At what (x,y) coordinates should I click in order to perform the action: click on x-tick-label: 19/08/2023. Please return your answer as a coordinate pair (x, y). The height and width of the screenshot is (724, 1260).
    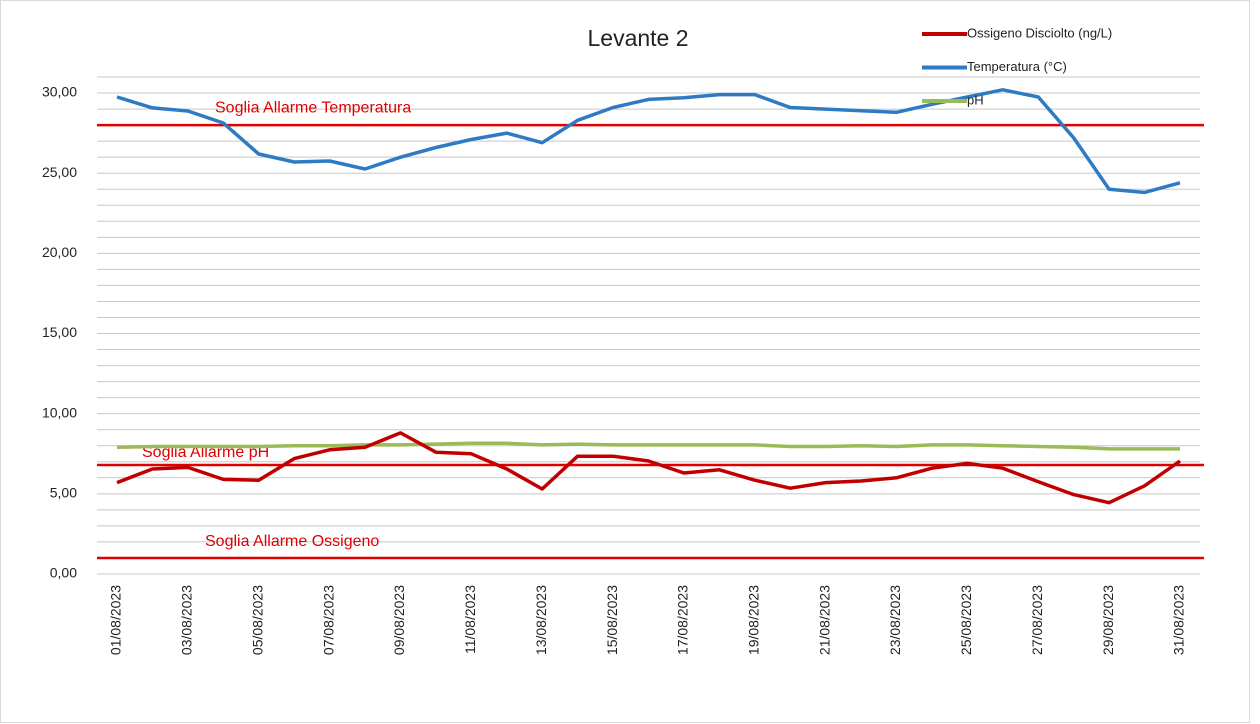
    Looking at the image, I should click on (754, 620).